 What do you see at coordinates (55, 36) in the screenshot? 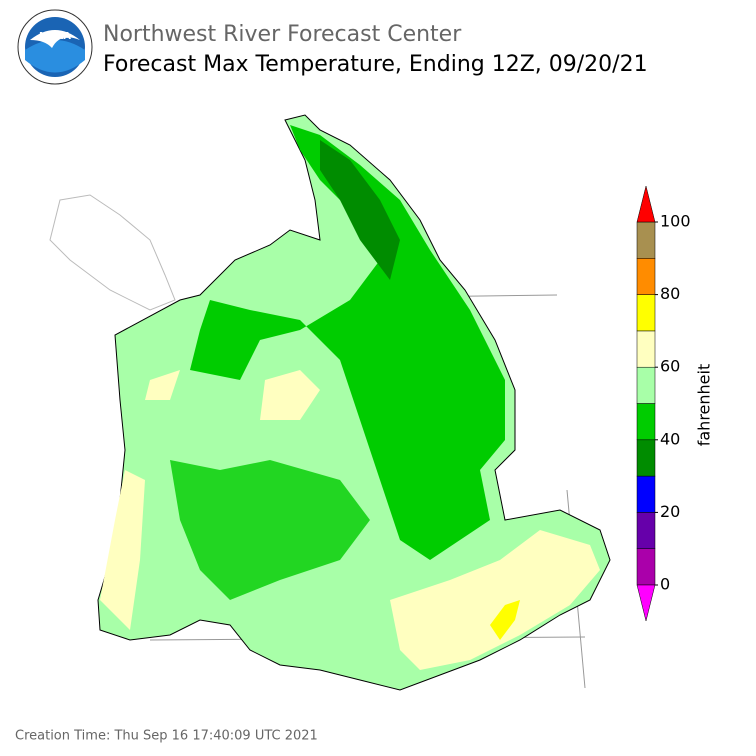
I see `logo-text: NOAA` at bounding box center [55, 36].